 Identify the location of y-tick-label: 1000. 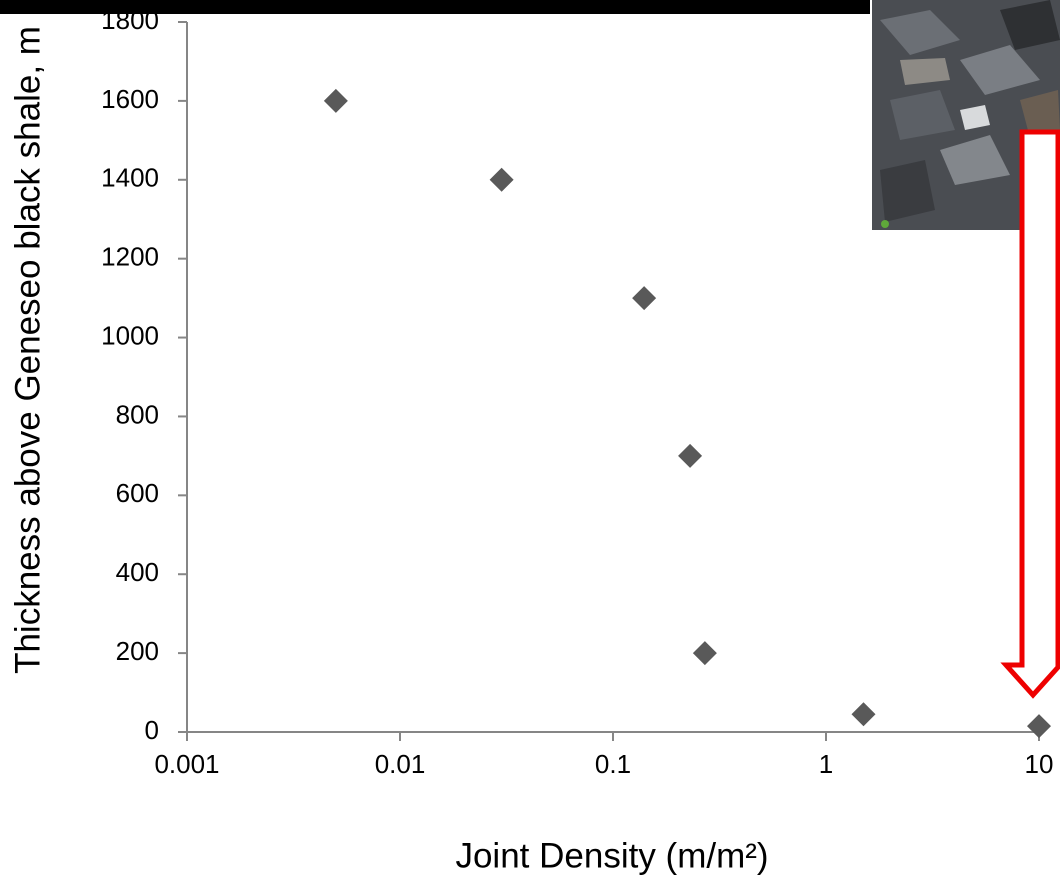
(130, 335).